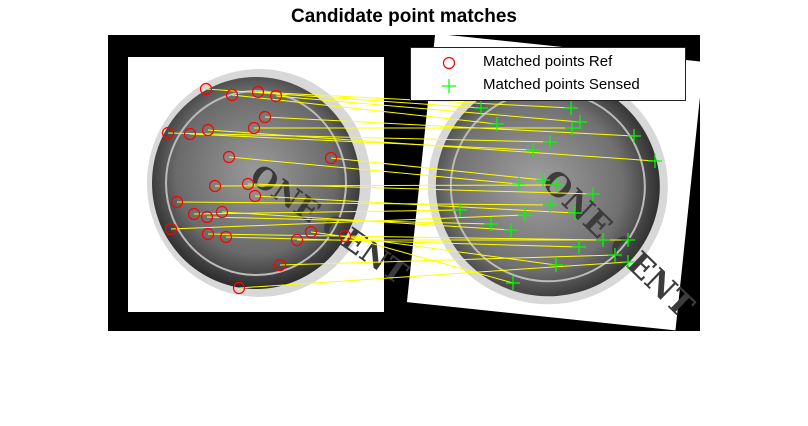  I want to click on circle-marker-icon, so click(449, 63).